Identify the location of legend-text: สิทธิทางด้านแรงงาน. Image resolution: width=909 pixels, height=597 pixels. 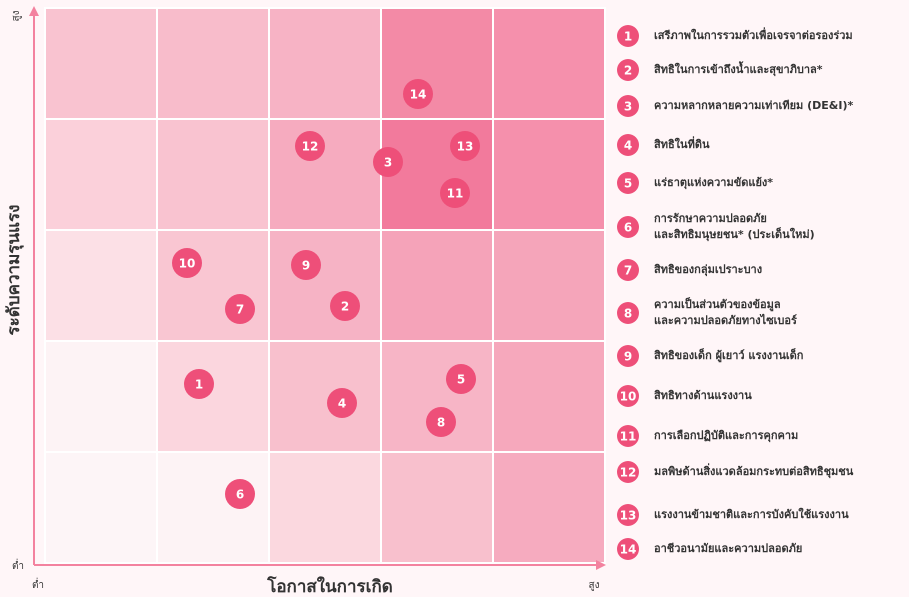
(703, 395).